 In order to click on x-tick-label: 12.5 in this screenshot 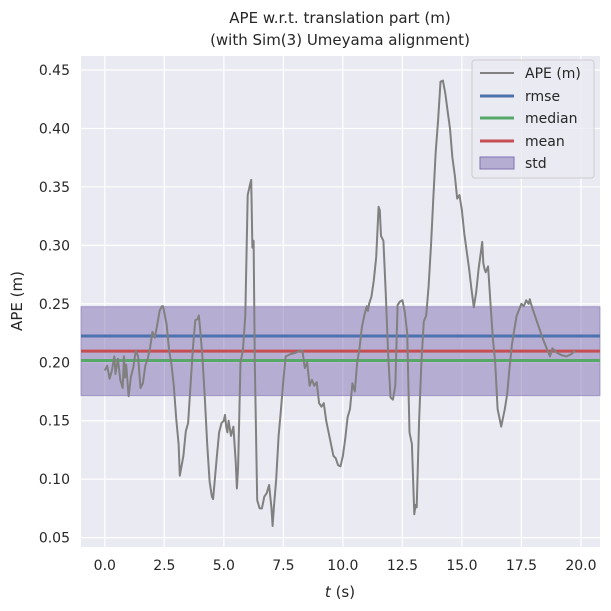, I will do `click(402, 566)`.